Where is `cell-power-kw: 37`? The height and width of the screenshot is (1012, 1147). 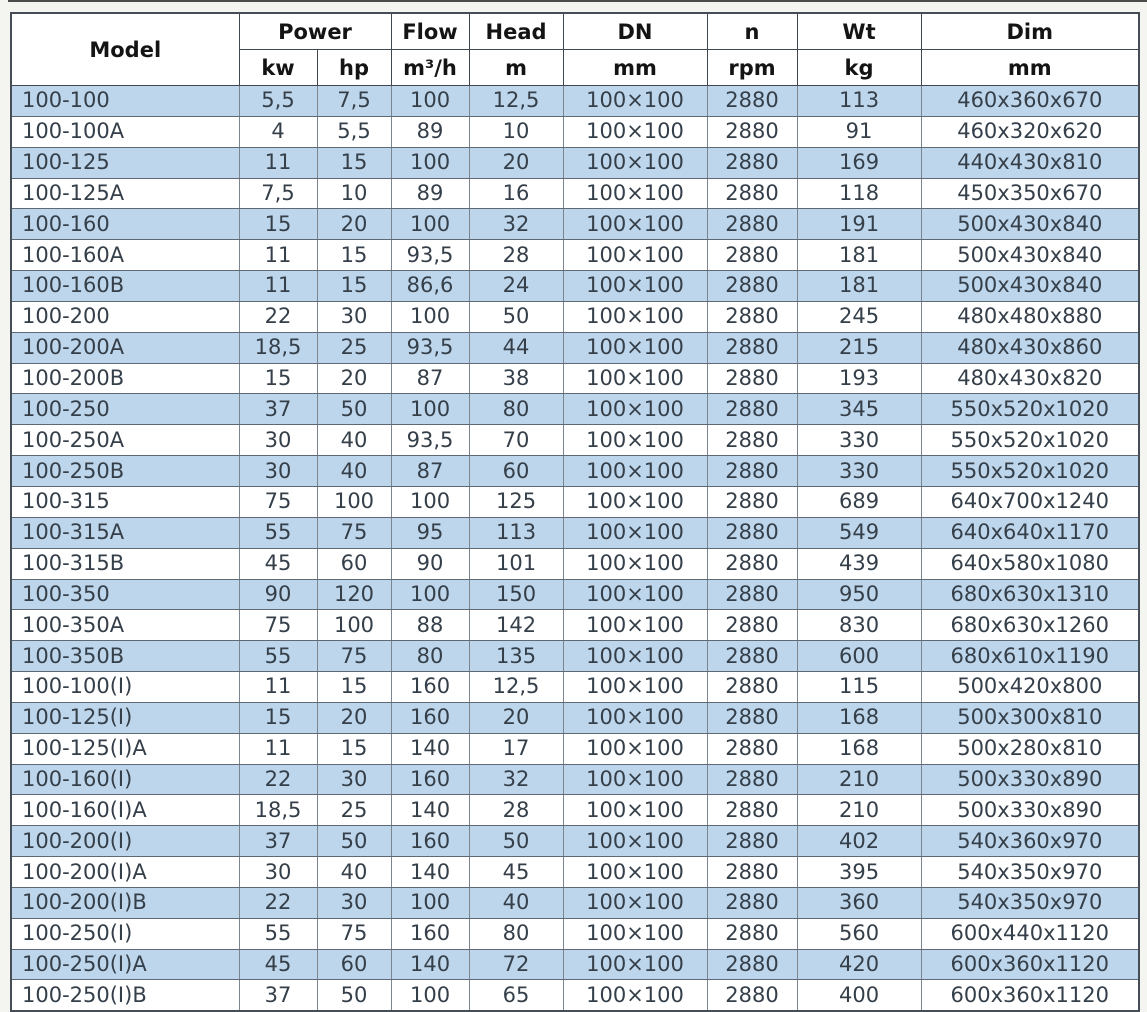
cell-power-kw: 37 is located at coordinates (278, 995).